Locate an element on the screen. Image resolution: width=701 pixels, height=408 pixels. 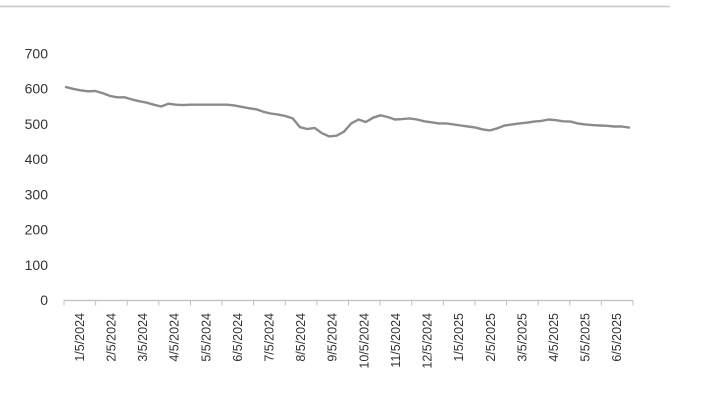
y-tick-label: 200 is located at coordinates (37, 230).